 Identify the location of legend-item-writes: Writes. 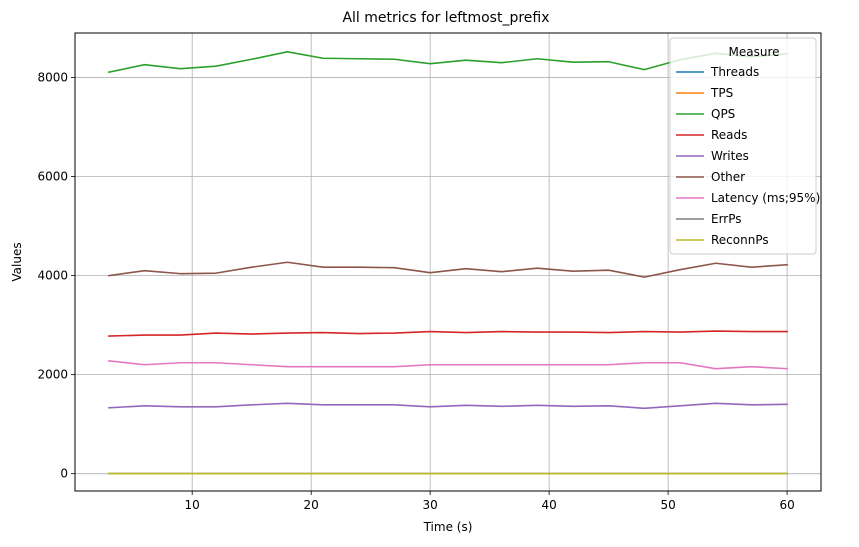
(712, 156).